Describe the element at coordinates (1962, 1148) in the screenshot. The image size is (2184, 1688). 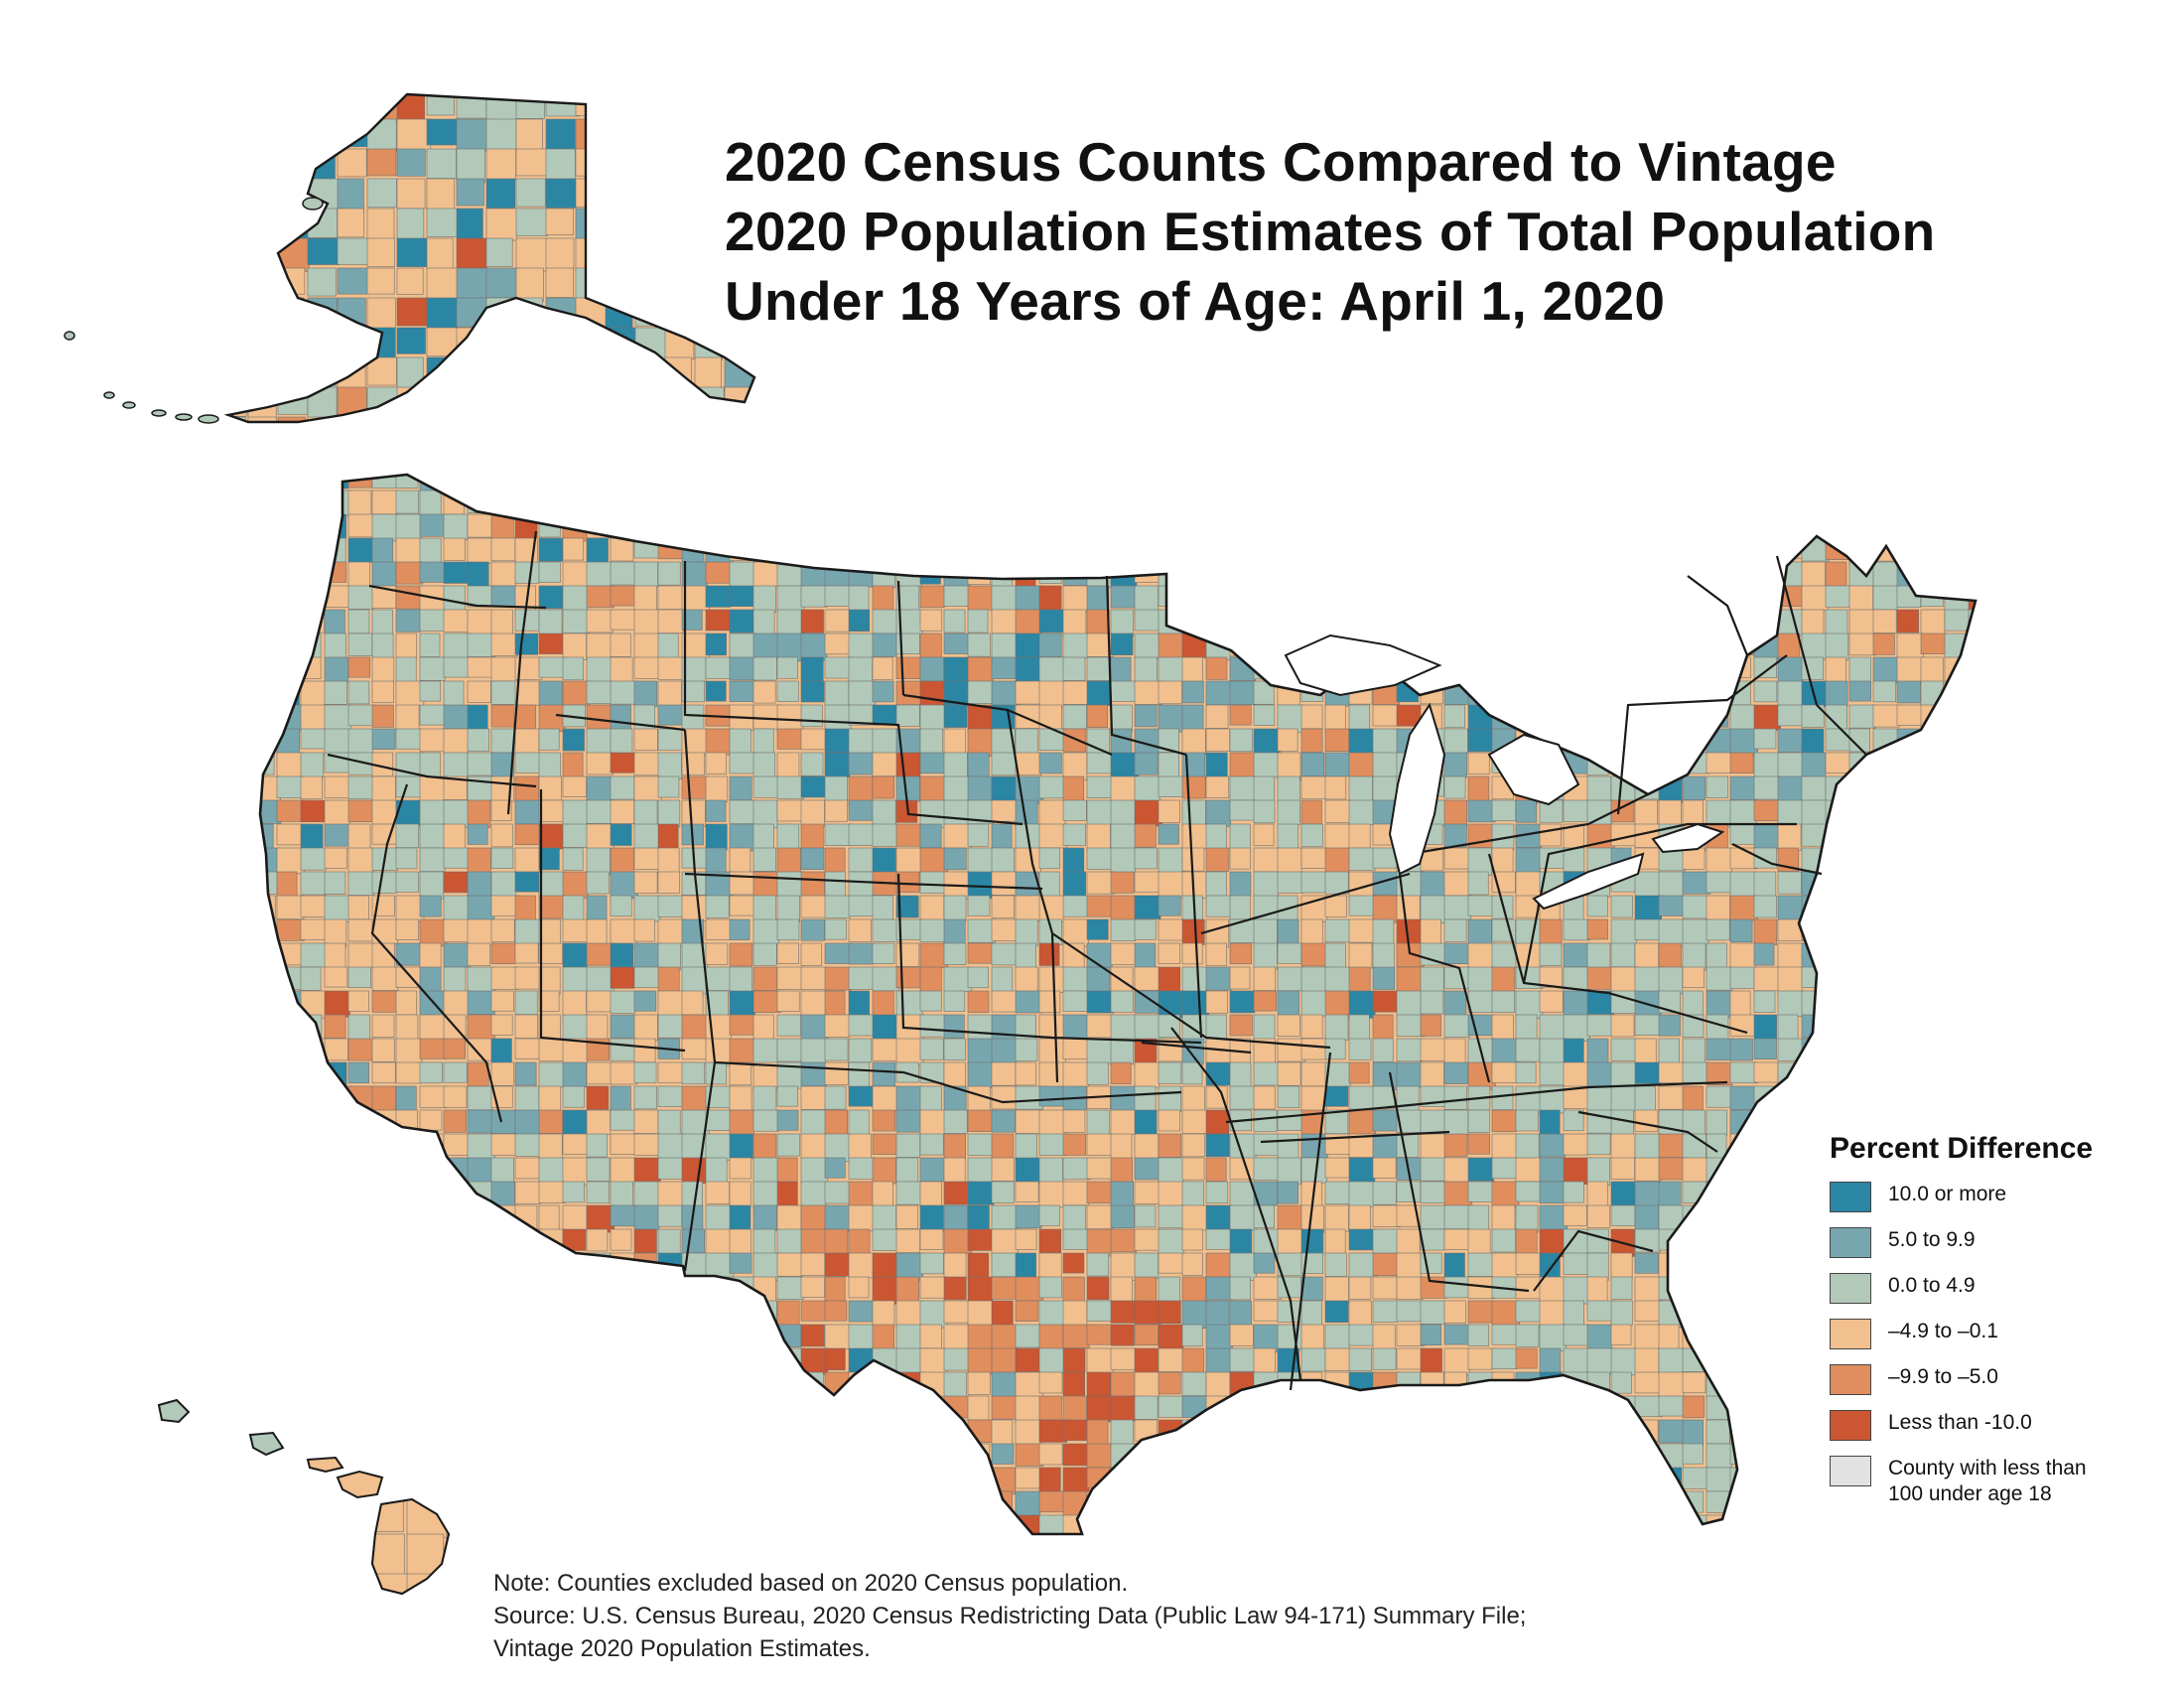
I see `legend-title: Percent Difference` at that location.